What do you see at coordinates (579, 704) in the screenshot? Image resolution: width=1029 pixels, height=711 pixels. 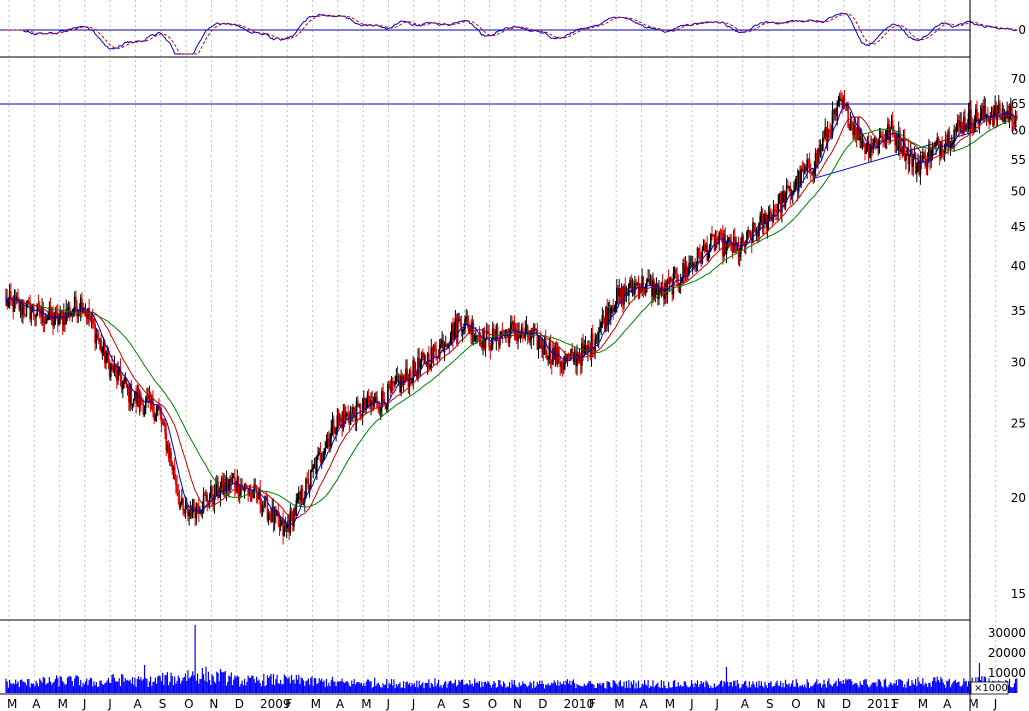 I see `month-tick-label: 2010` at bounding box center [579, 704].